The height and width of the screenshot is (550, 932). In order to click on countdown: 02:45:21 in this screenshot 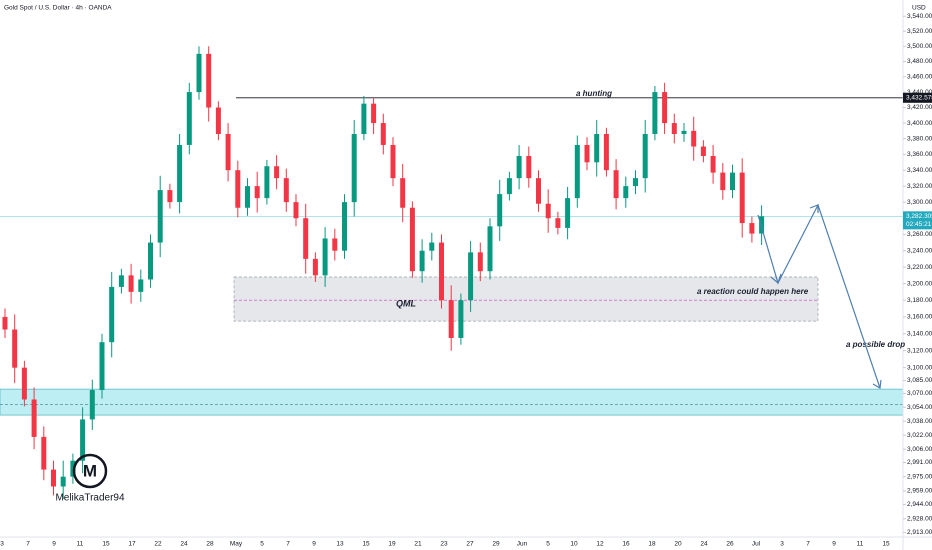, I will do `click(919, 224)`.